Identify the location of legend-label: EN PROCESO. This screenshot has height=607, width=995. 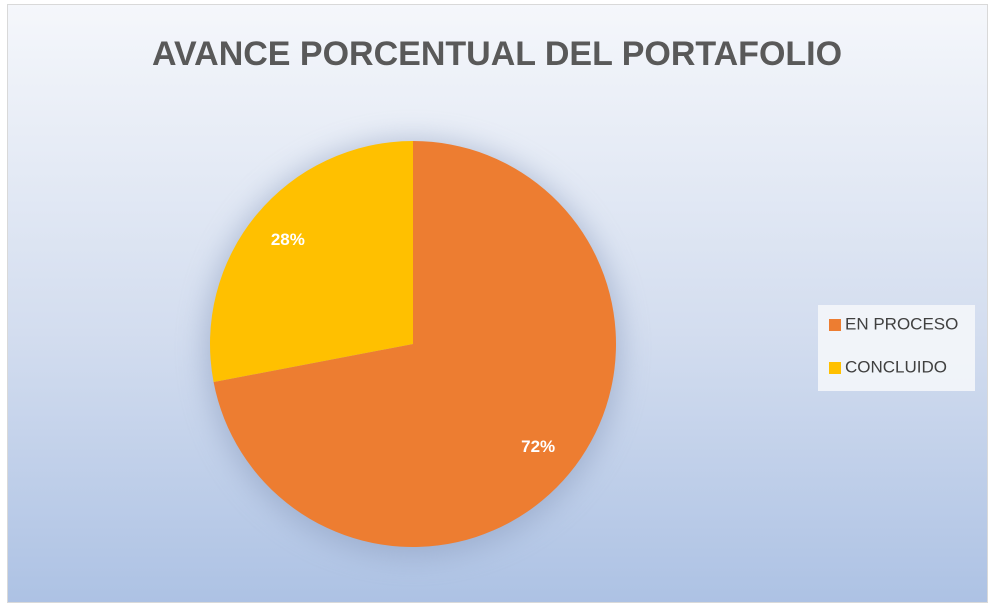
(901, 323).